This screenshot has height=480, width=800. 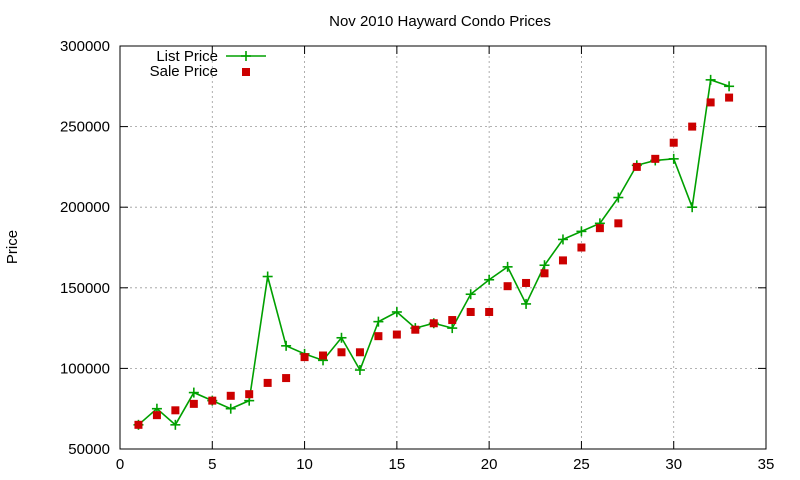 I want to click on y-tick-label: 100000, so click(x=85, y=368).